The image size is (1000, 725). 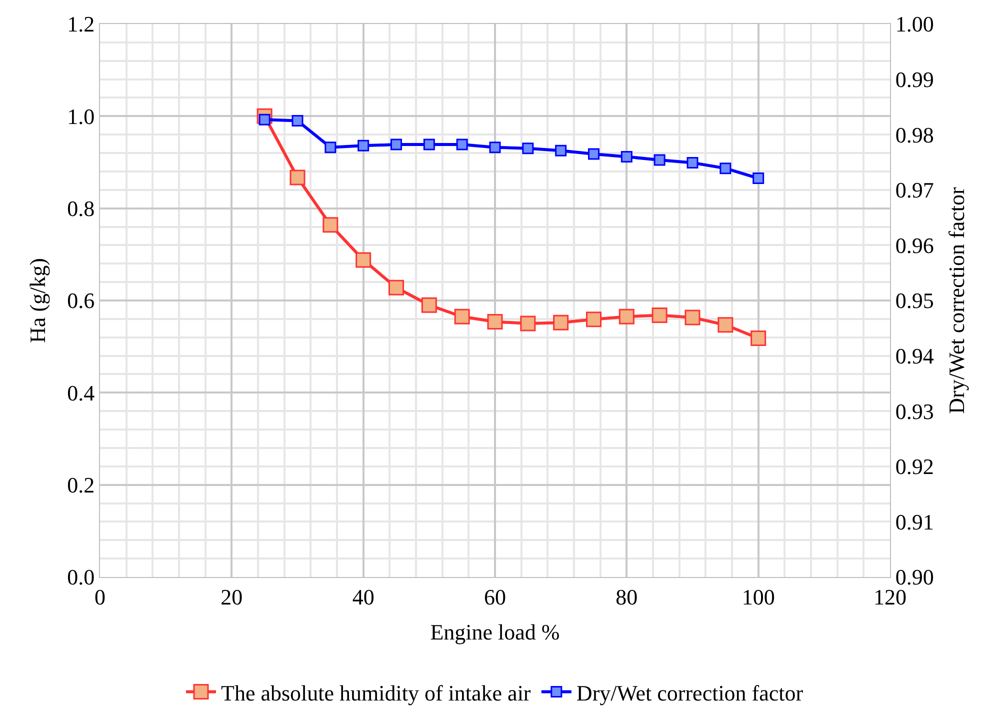 What do you see at coordinates (758, 597) in the screenshot?
I see `x-tick-label: 100` at bounding box center [758, 597].